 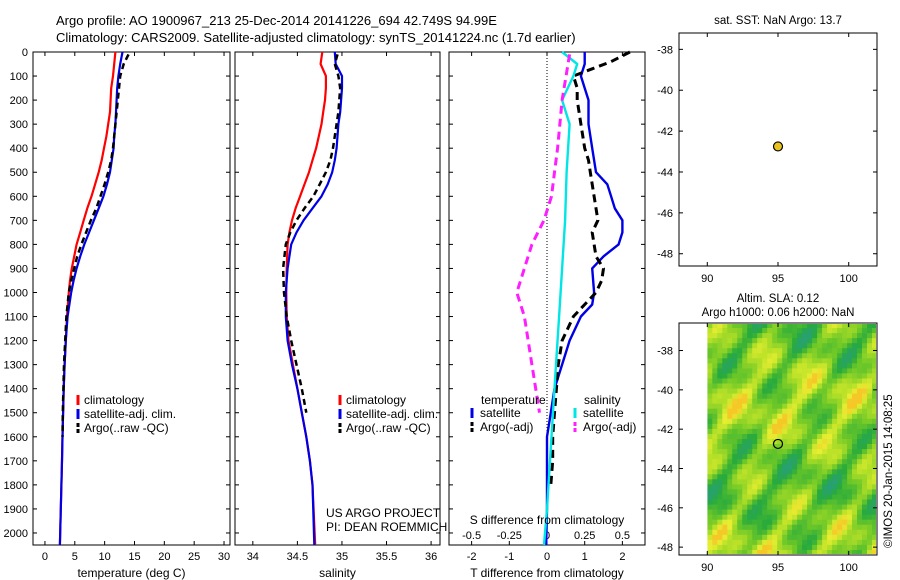 I want to click on y-tick-label: 300, so click(x=19, y=125).